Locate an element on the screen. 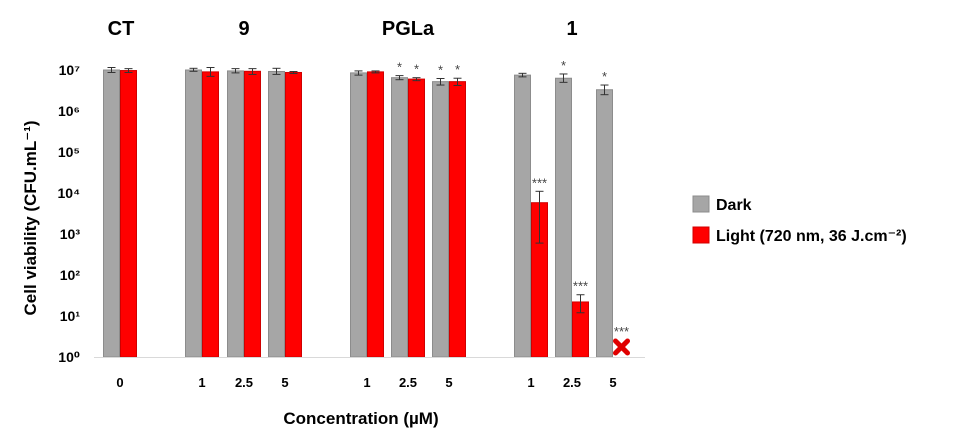 The width and height of the screenshot is (968, 437). y-axis-title: Cell viability (CFU.mL⁻¹) is located at coordinates (30, 217).